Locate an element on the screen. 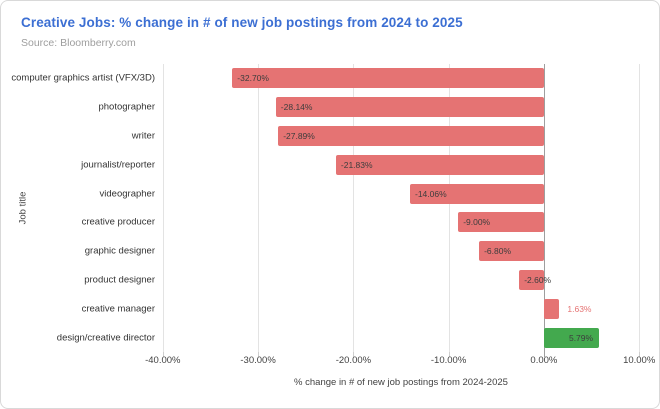 The image size is (660, 409). category-label: design/creative director is located at coordinates (105, 338).